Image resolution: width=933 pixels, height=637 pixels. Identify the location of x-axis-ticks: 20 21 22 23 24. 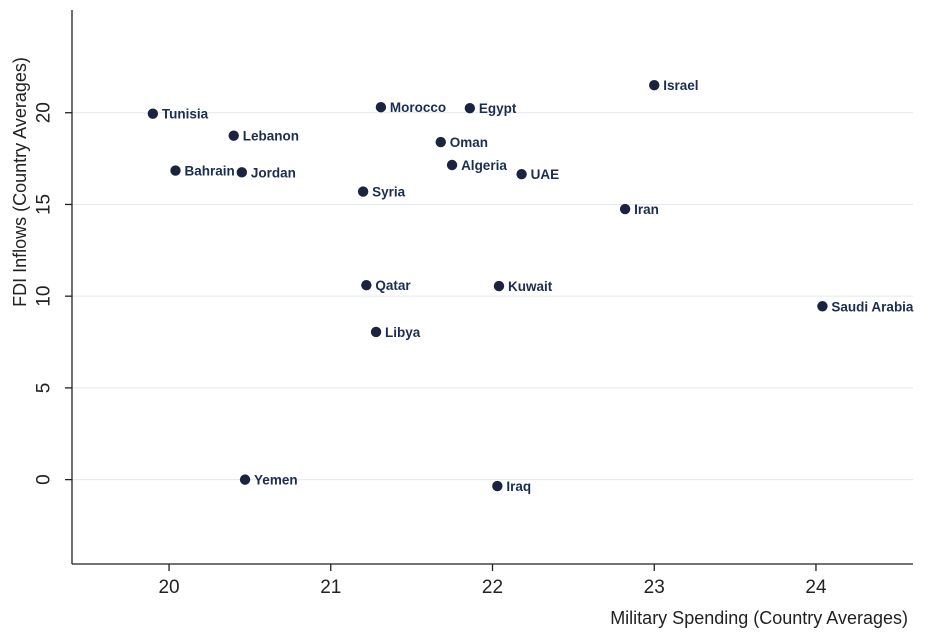
(492, 581).